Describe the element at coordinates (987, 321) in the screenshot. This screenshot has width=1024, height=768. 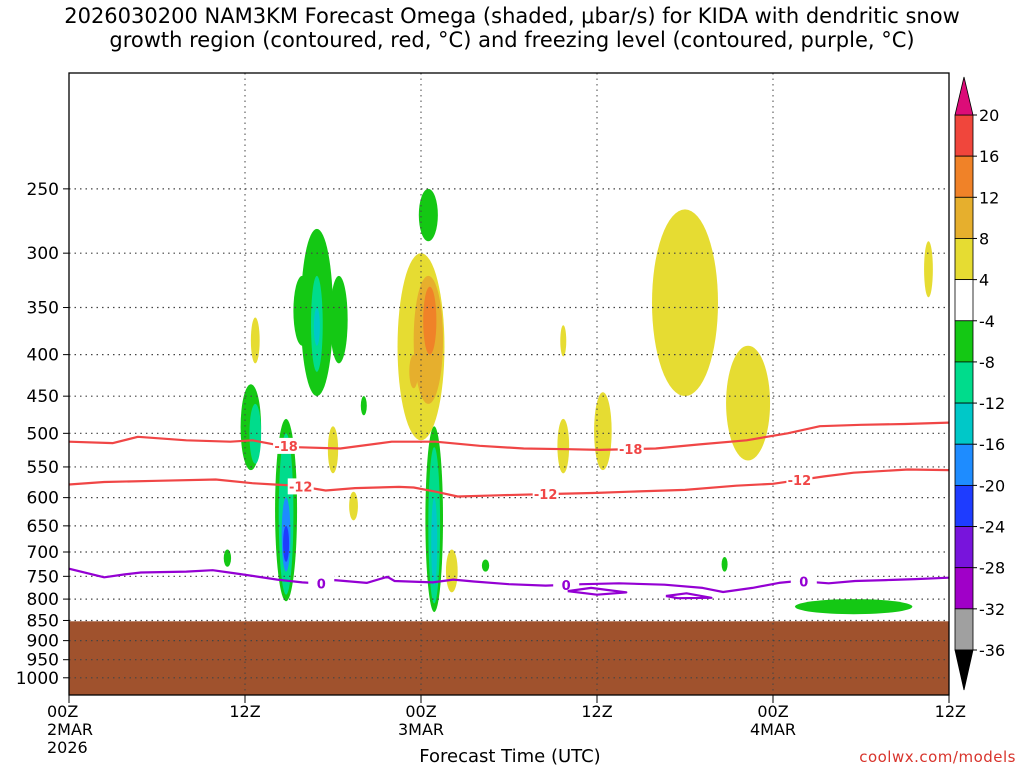
I see `colorbar-label: -4` at that location.